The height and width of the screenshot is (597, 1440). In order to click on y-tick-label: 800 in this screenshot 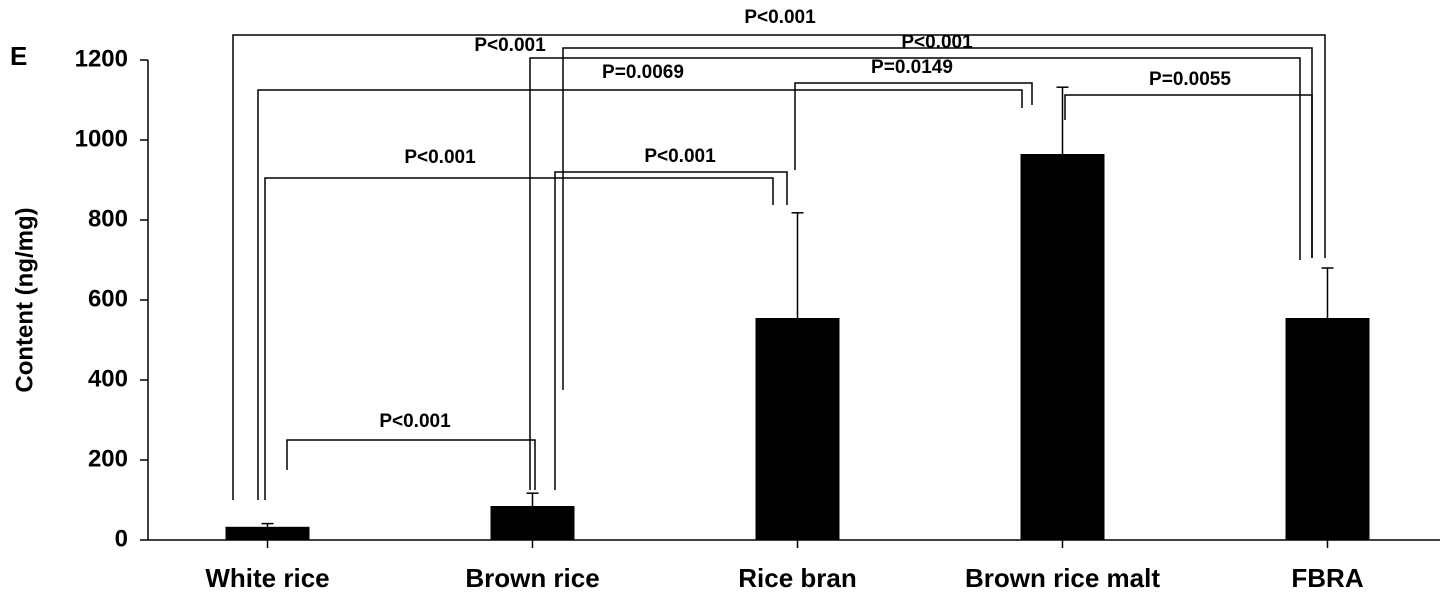, I will do `click(108, 218)`.